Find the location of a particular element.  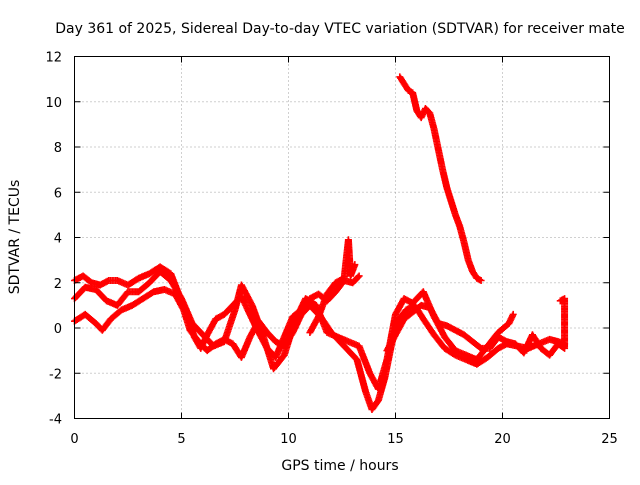

series-trace-e is located at coordinates (440, 178).